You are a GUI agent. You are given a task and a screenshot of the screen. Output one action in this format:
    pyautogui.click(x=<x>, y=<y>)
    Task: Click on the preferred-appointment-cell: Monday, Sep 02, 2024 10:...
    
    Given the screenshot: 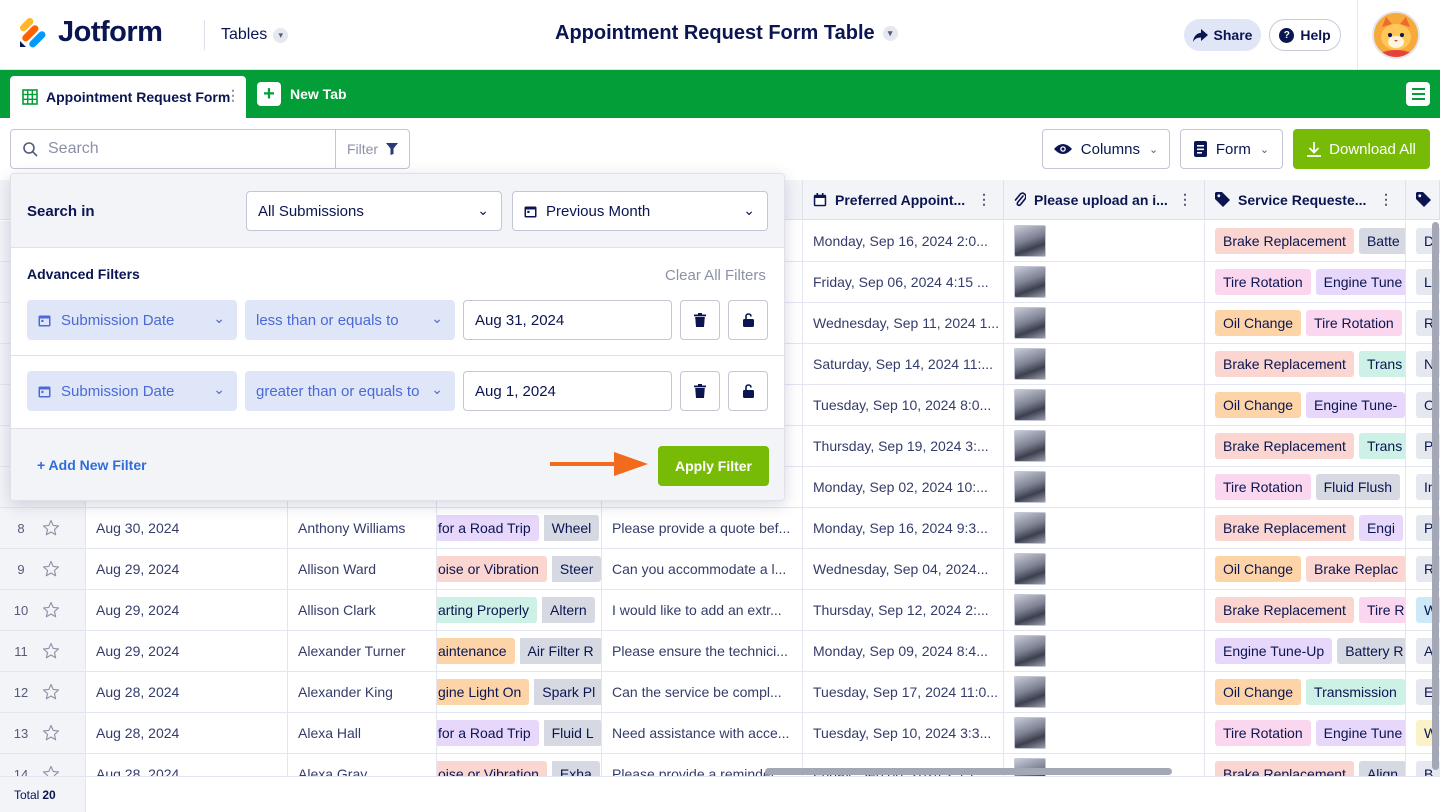 What is the action you would take?
    pyautogui.click(x=903, y=487)
    